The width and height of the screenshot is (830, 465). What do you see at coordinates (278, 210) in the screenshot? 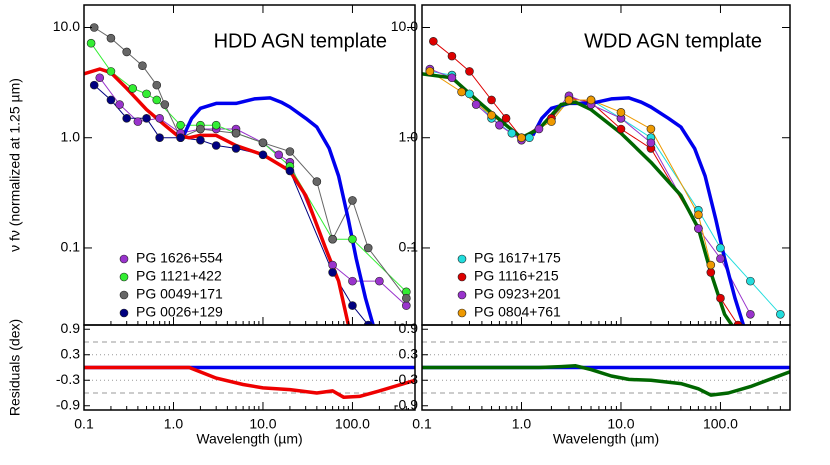
I see `template-curve` at bounding box center [278, 210].